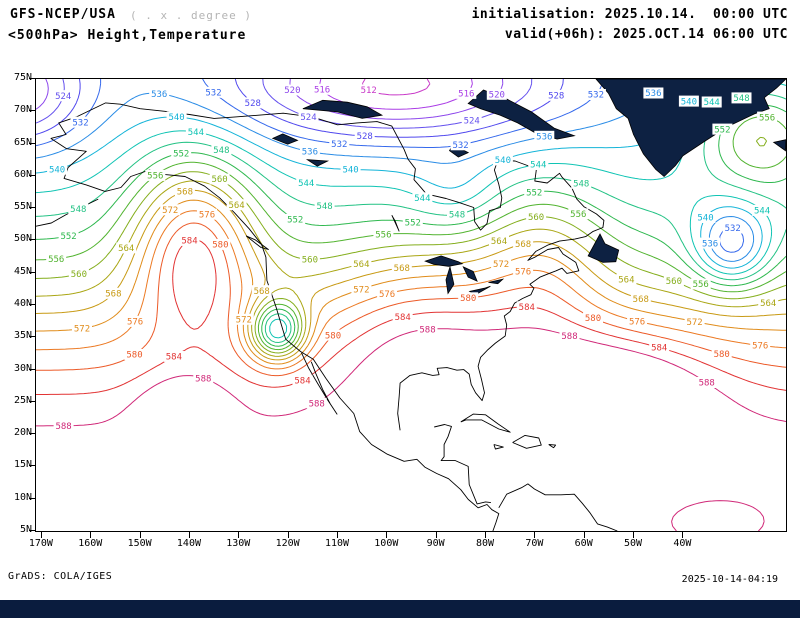 Image resolution: width=800 pixels, height=618 pixels. I want to click on lon-tick-label: 130W, so click(238, 543).